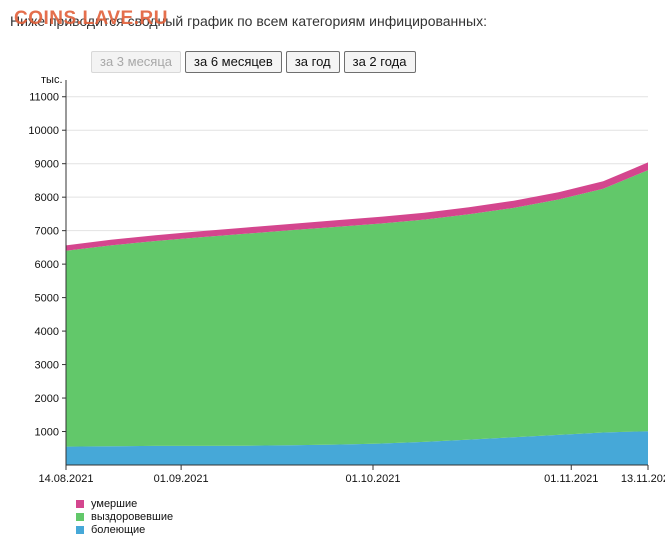 The width and height of the screenshot is (665, 537). I want to click on y-axis-label: тыс., so click(52, 80).